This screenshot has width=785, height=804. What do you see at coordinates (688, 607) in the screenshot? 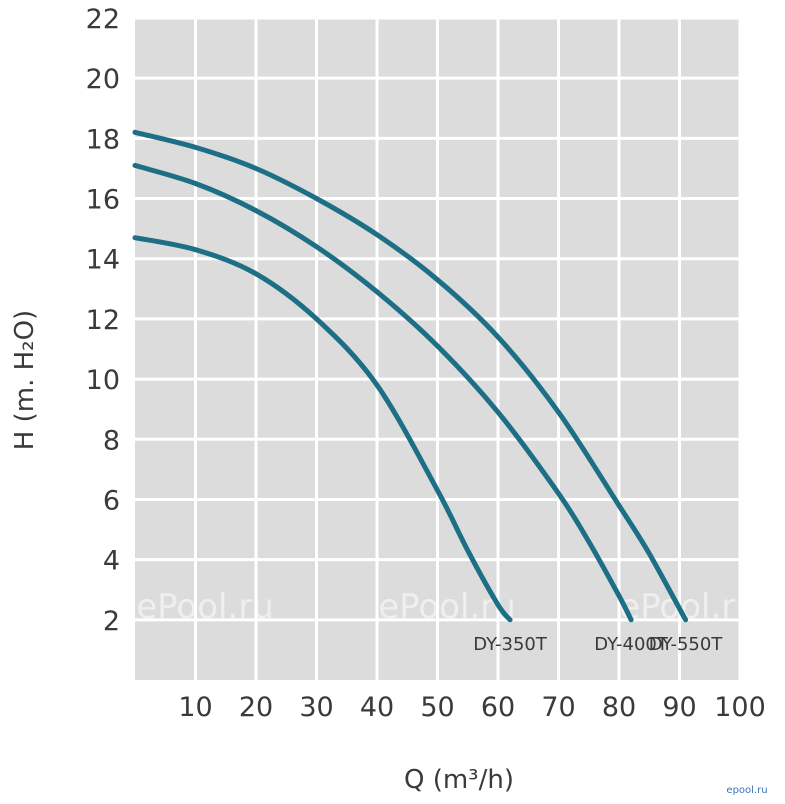
I see `watermark-3: ePool.ru` at bounding box center [688, 607].